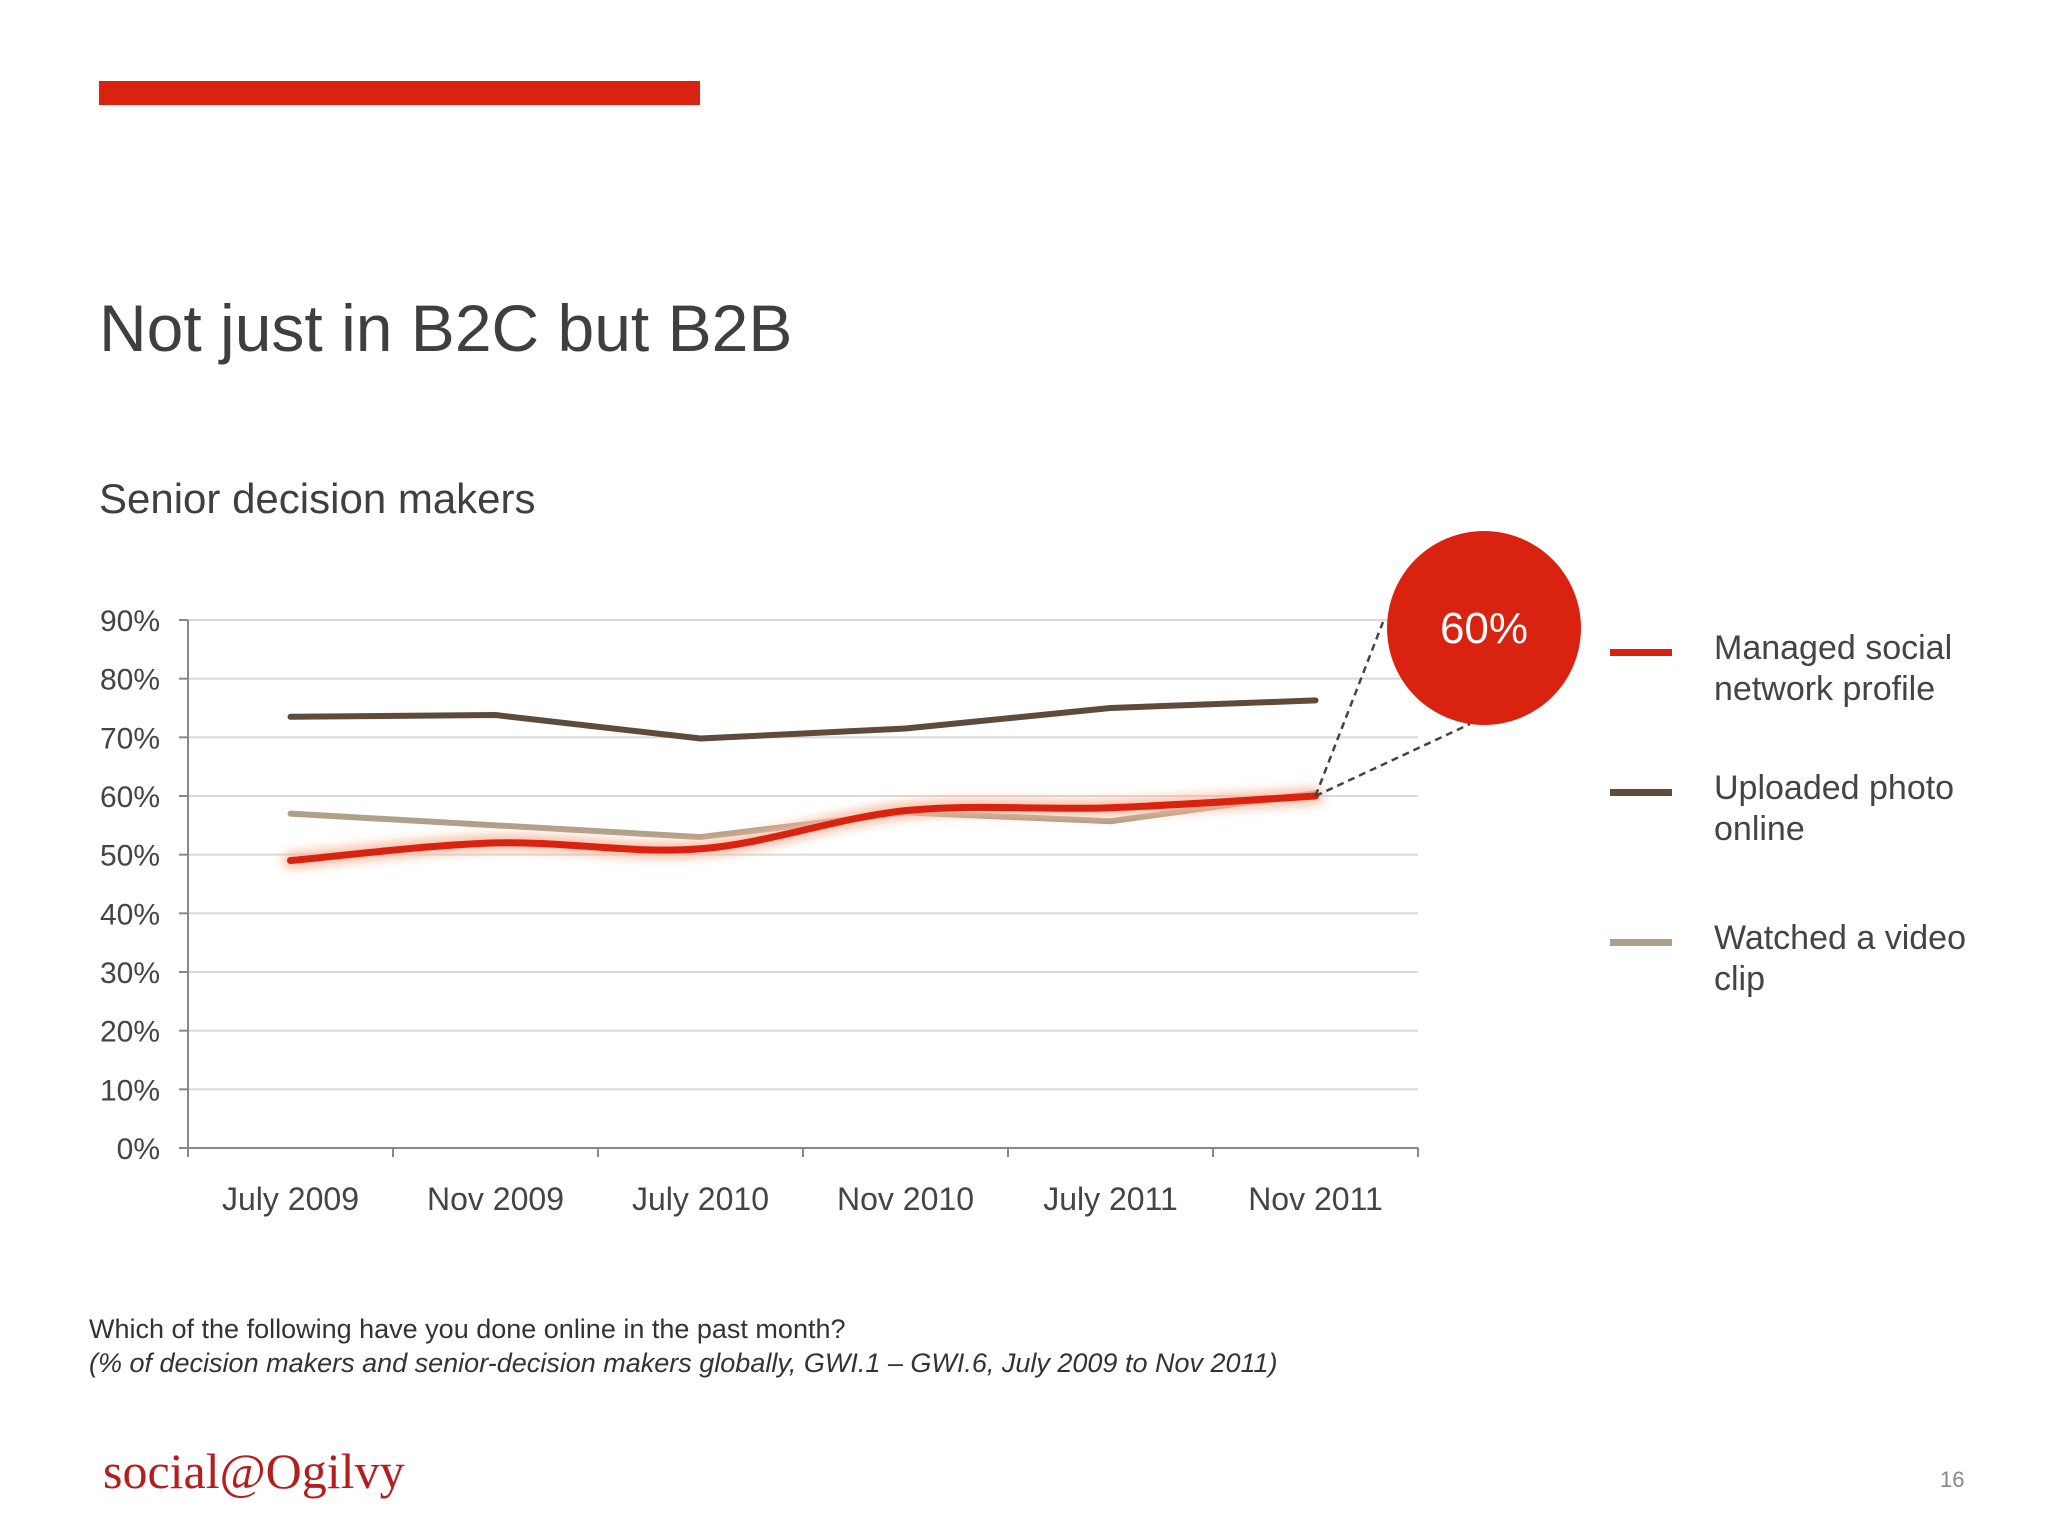  Describe the element at coordinates (138, 1149) in the screenshot. I see `y-tick-label: 0%` at that location.